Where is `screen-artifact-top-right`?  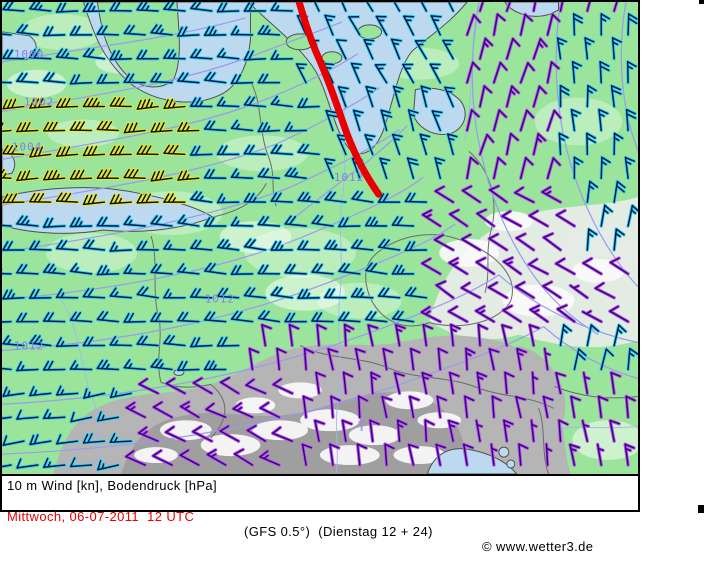
screen-artifact-top-right is located at coordinates (701, 2).